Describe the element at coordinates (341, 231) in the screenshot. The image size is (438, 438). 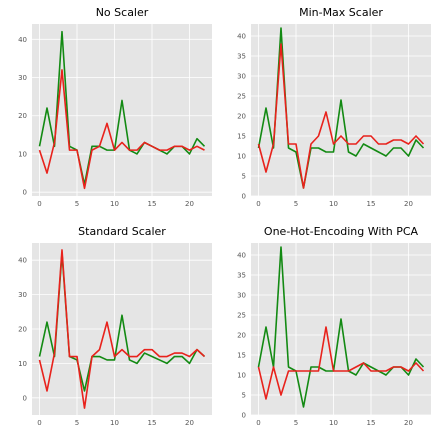
I see `chart-title: One-Hot-Encoding With PCA` at that location.